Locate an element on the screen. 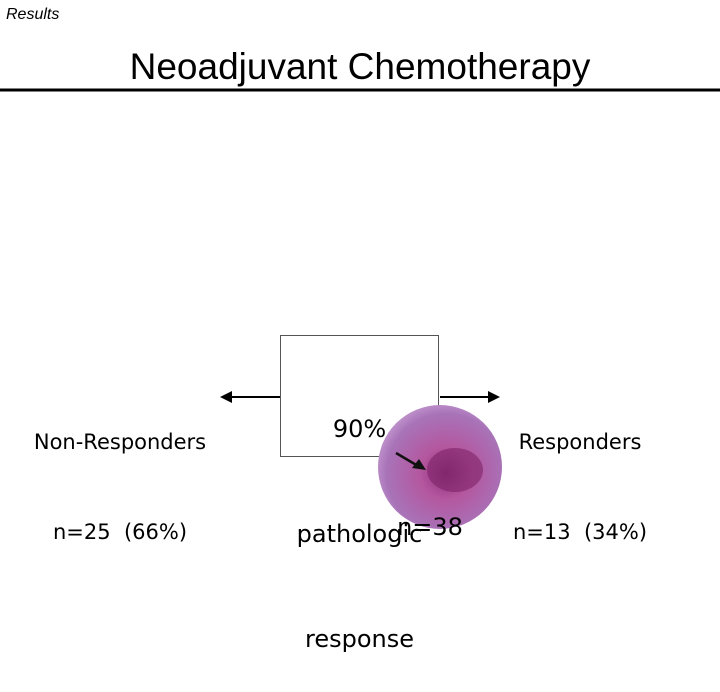 The height and width of the screenshot is (692, 720). response-box is located at coordinates (359, 396).